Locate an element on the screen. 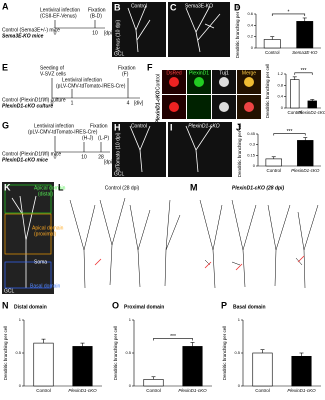 Image resolution: width=325 pixels, height=400 pixels. y-tick-label: 1.2 is located at coordinates (280, 73).